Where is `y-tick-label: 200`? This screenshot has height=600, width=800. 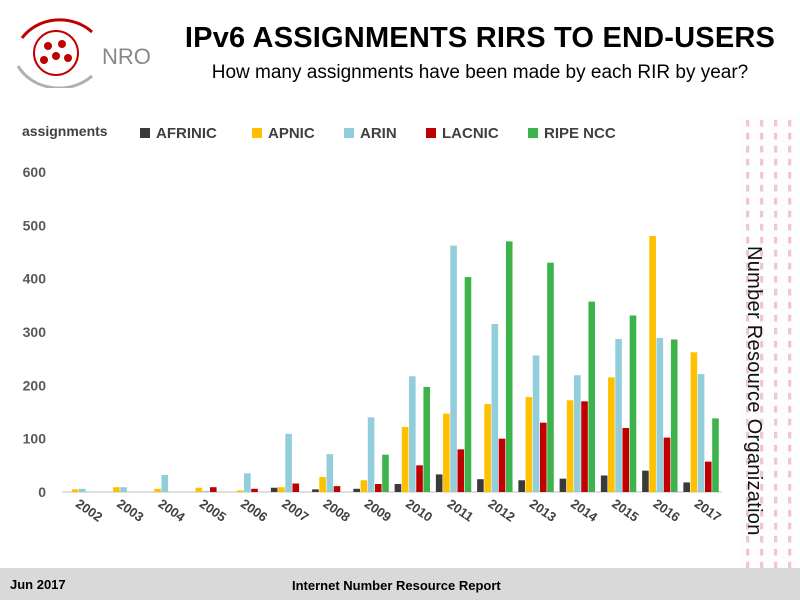 y-tick-label: 200 is located at coordinates (35, 385).